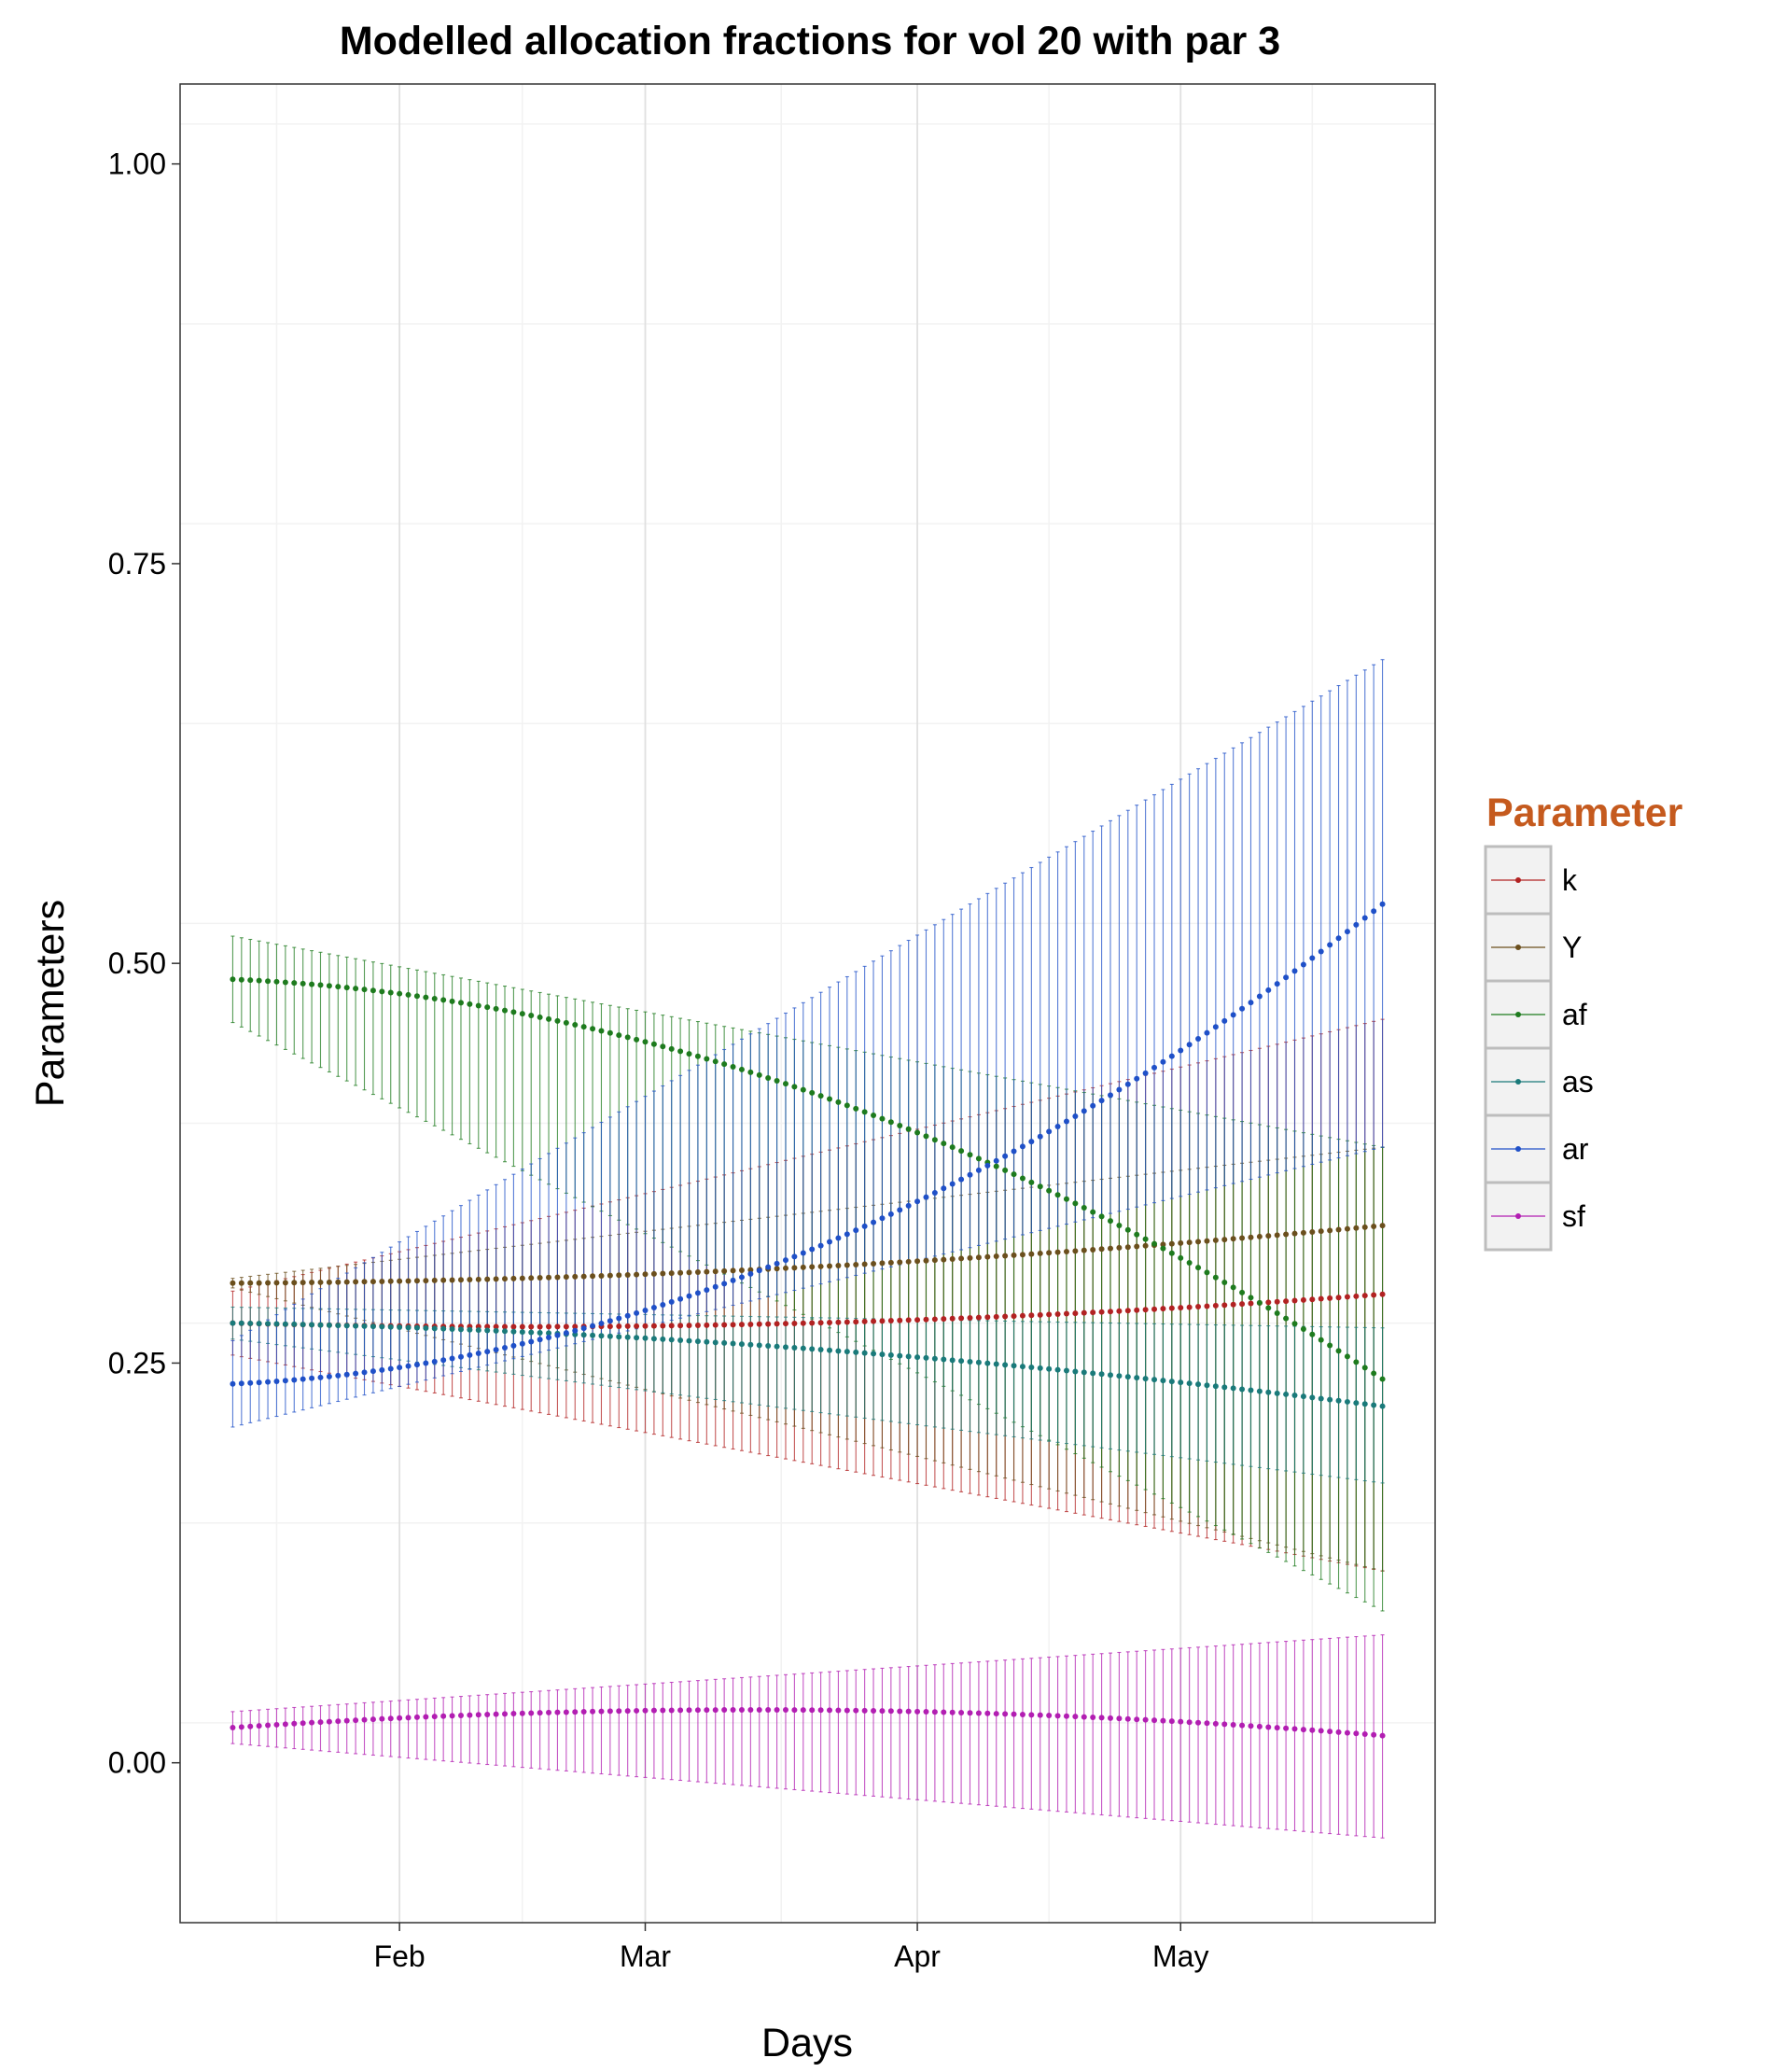  Describe the element at coordinates (1180, 1956) in the screenshot. I see `x-tick-label: May` at that location.